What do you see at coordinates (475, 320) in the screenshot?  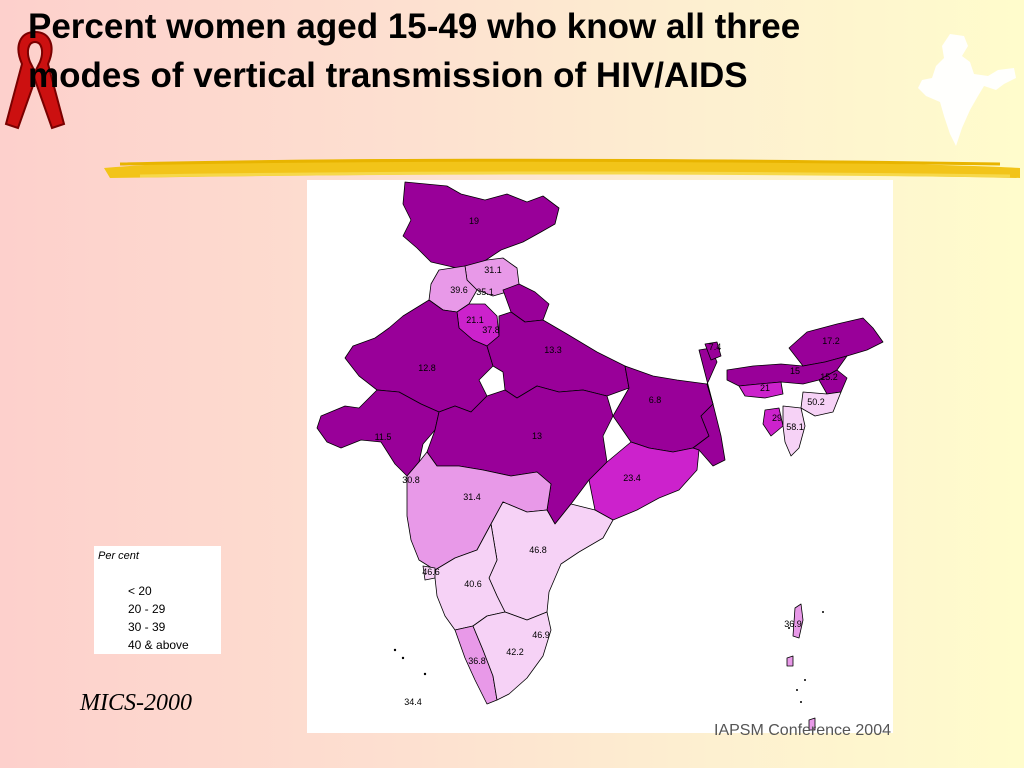 I see `map-label-haryana: 21.1` at bounding box center [475, 320].